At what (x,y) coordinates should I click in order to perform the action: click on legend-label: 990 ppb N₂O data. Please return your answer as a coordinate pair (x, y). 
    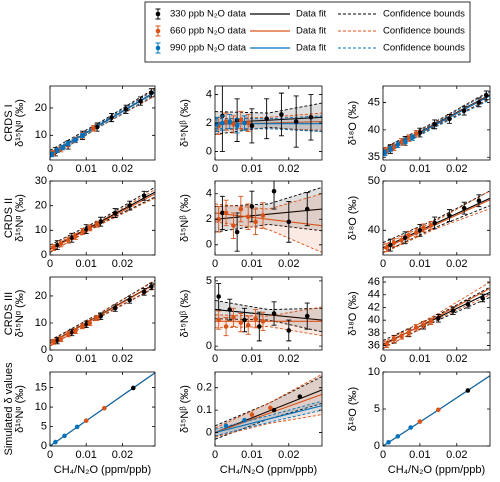
    Looking at the image, I should click on (208, 48).